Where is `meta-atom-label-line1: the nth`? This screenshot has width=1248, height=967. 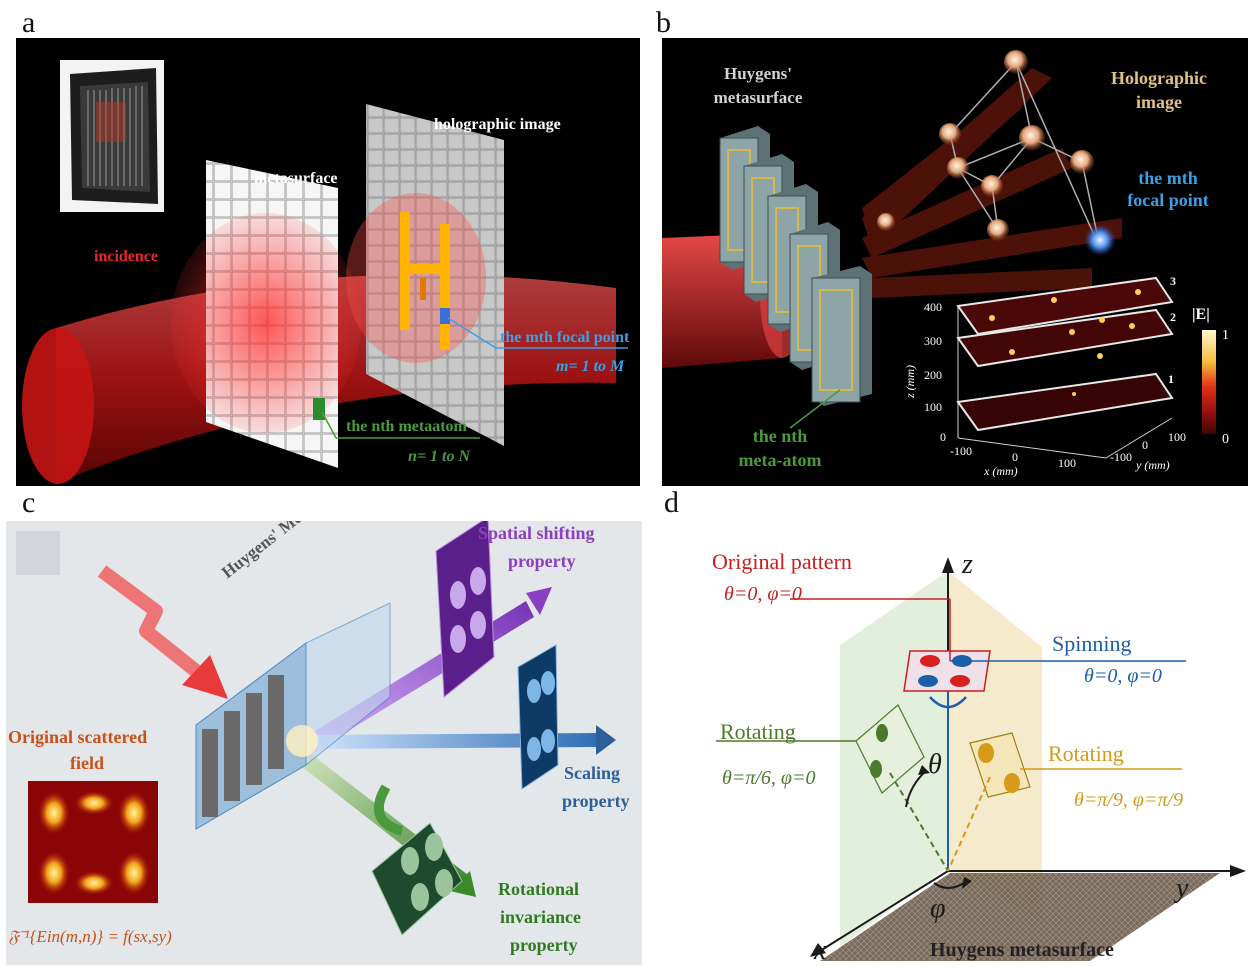
meta-atom-label-line1: the nth is located at coordinates (780, 436).